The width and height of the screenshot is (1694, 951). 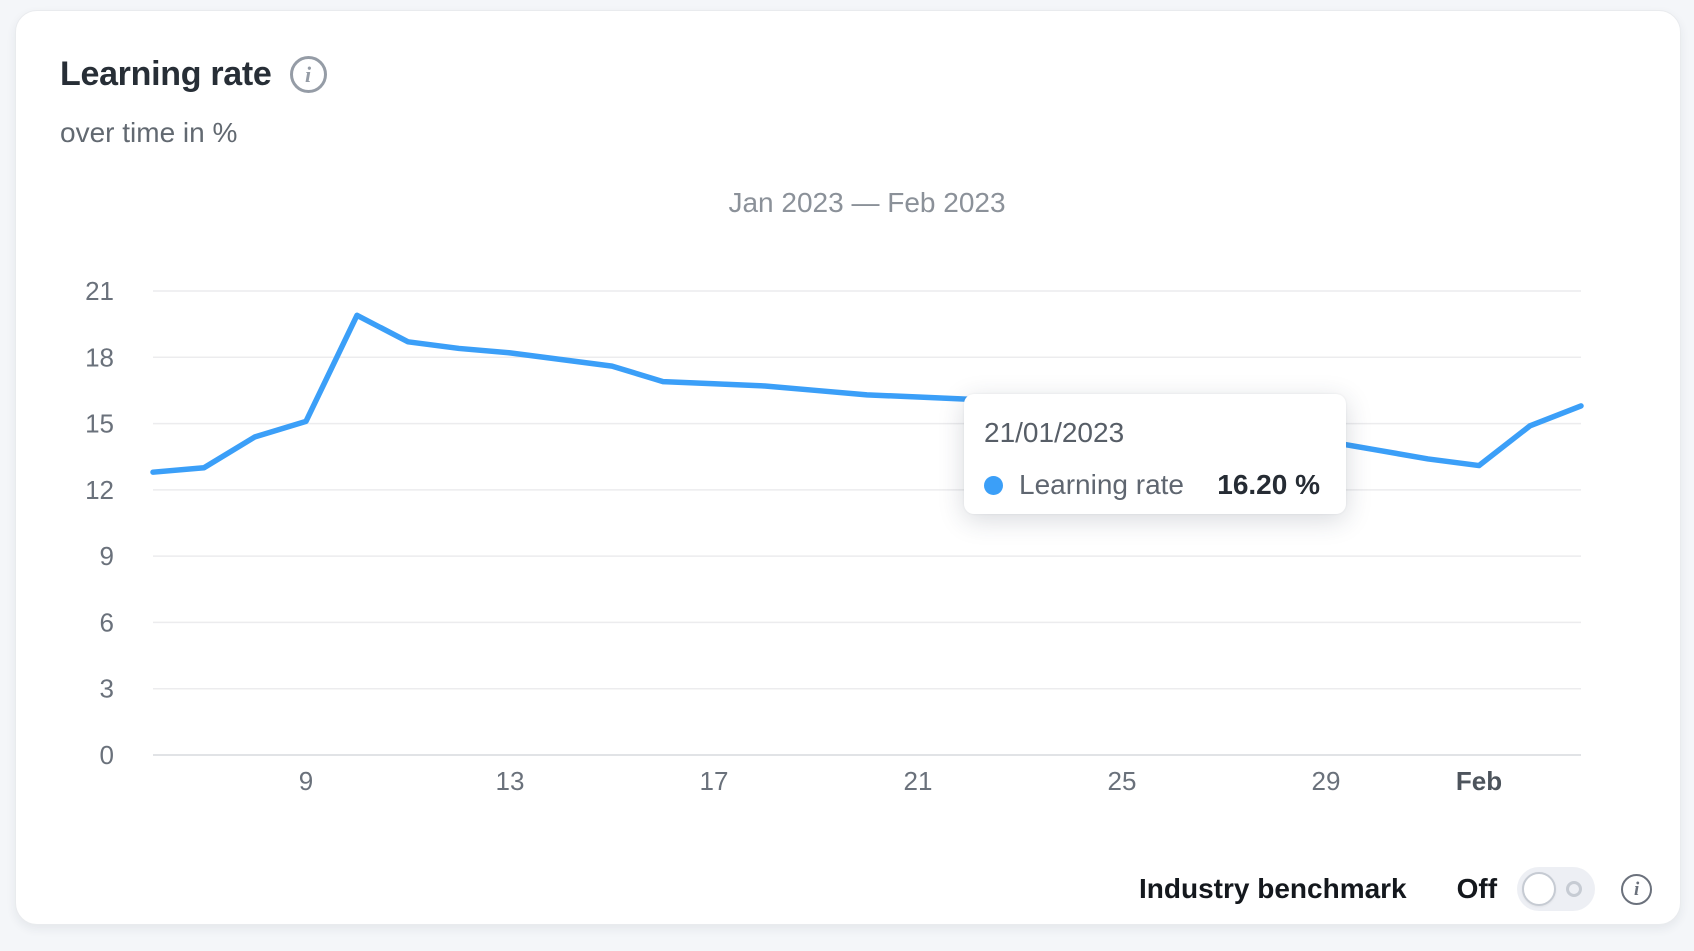 I want to click on y-tick-label: 3, so click(x=107, y=689).